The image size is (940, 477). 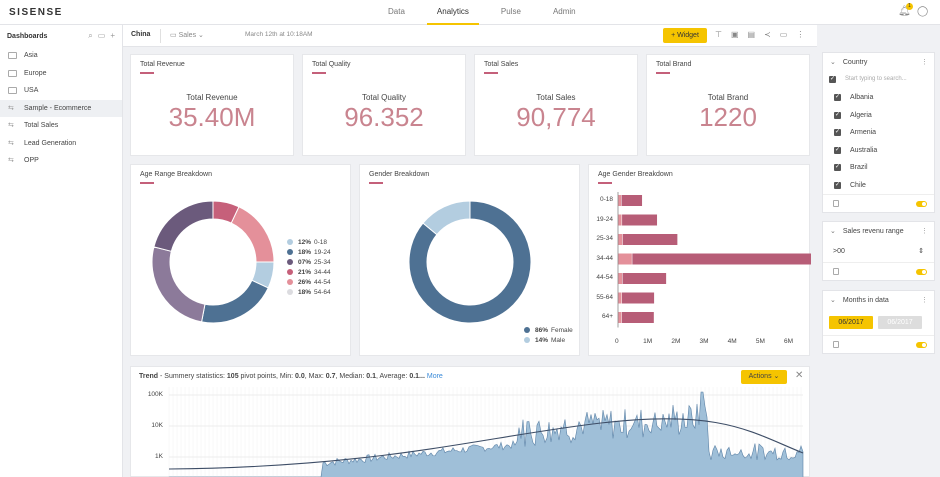 What do you see at coordinates (309, 252) in the screenshot?
I see `legend-item-19-24: 18% 19-24` at bounding box center [309, 252].